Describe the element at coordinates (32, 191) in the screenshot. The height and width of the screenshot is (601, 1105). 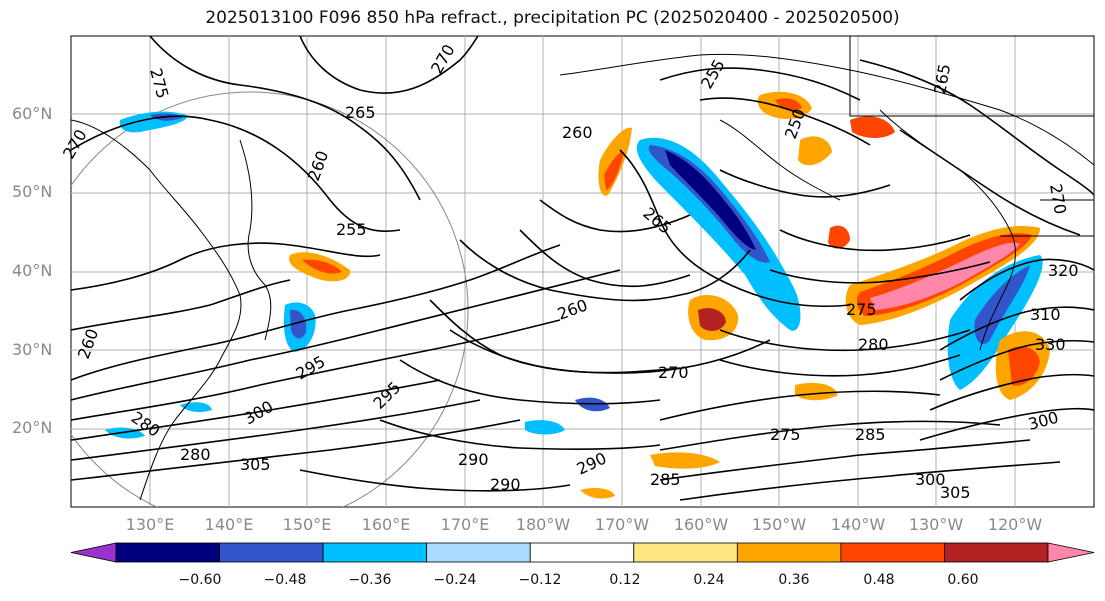
I see `lat-label: 50°N` at that location.